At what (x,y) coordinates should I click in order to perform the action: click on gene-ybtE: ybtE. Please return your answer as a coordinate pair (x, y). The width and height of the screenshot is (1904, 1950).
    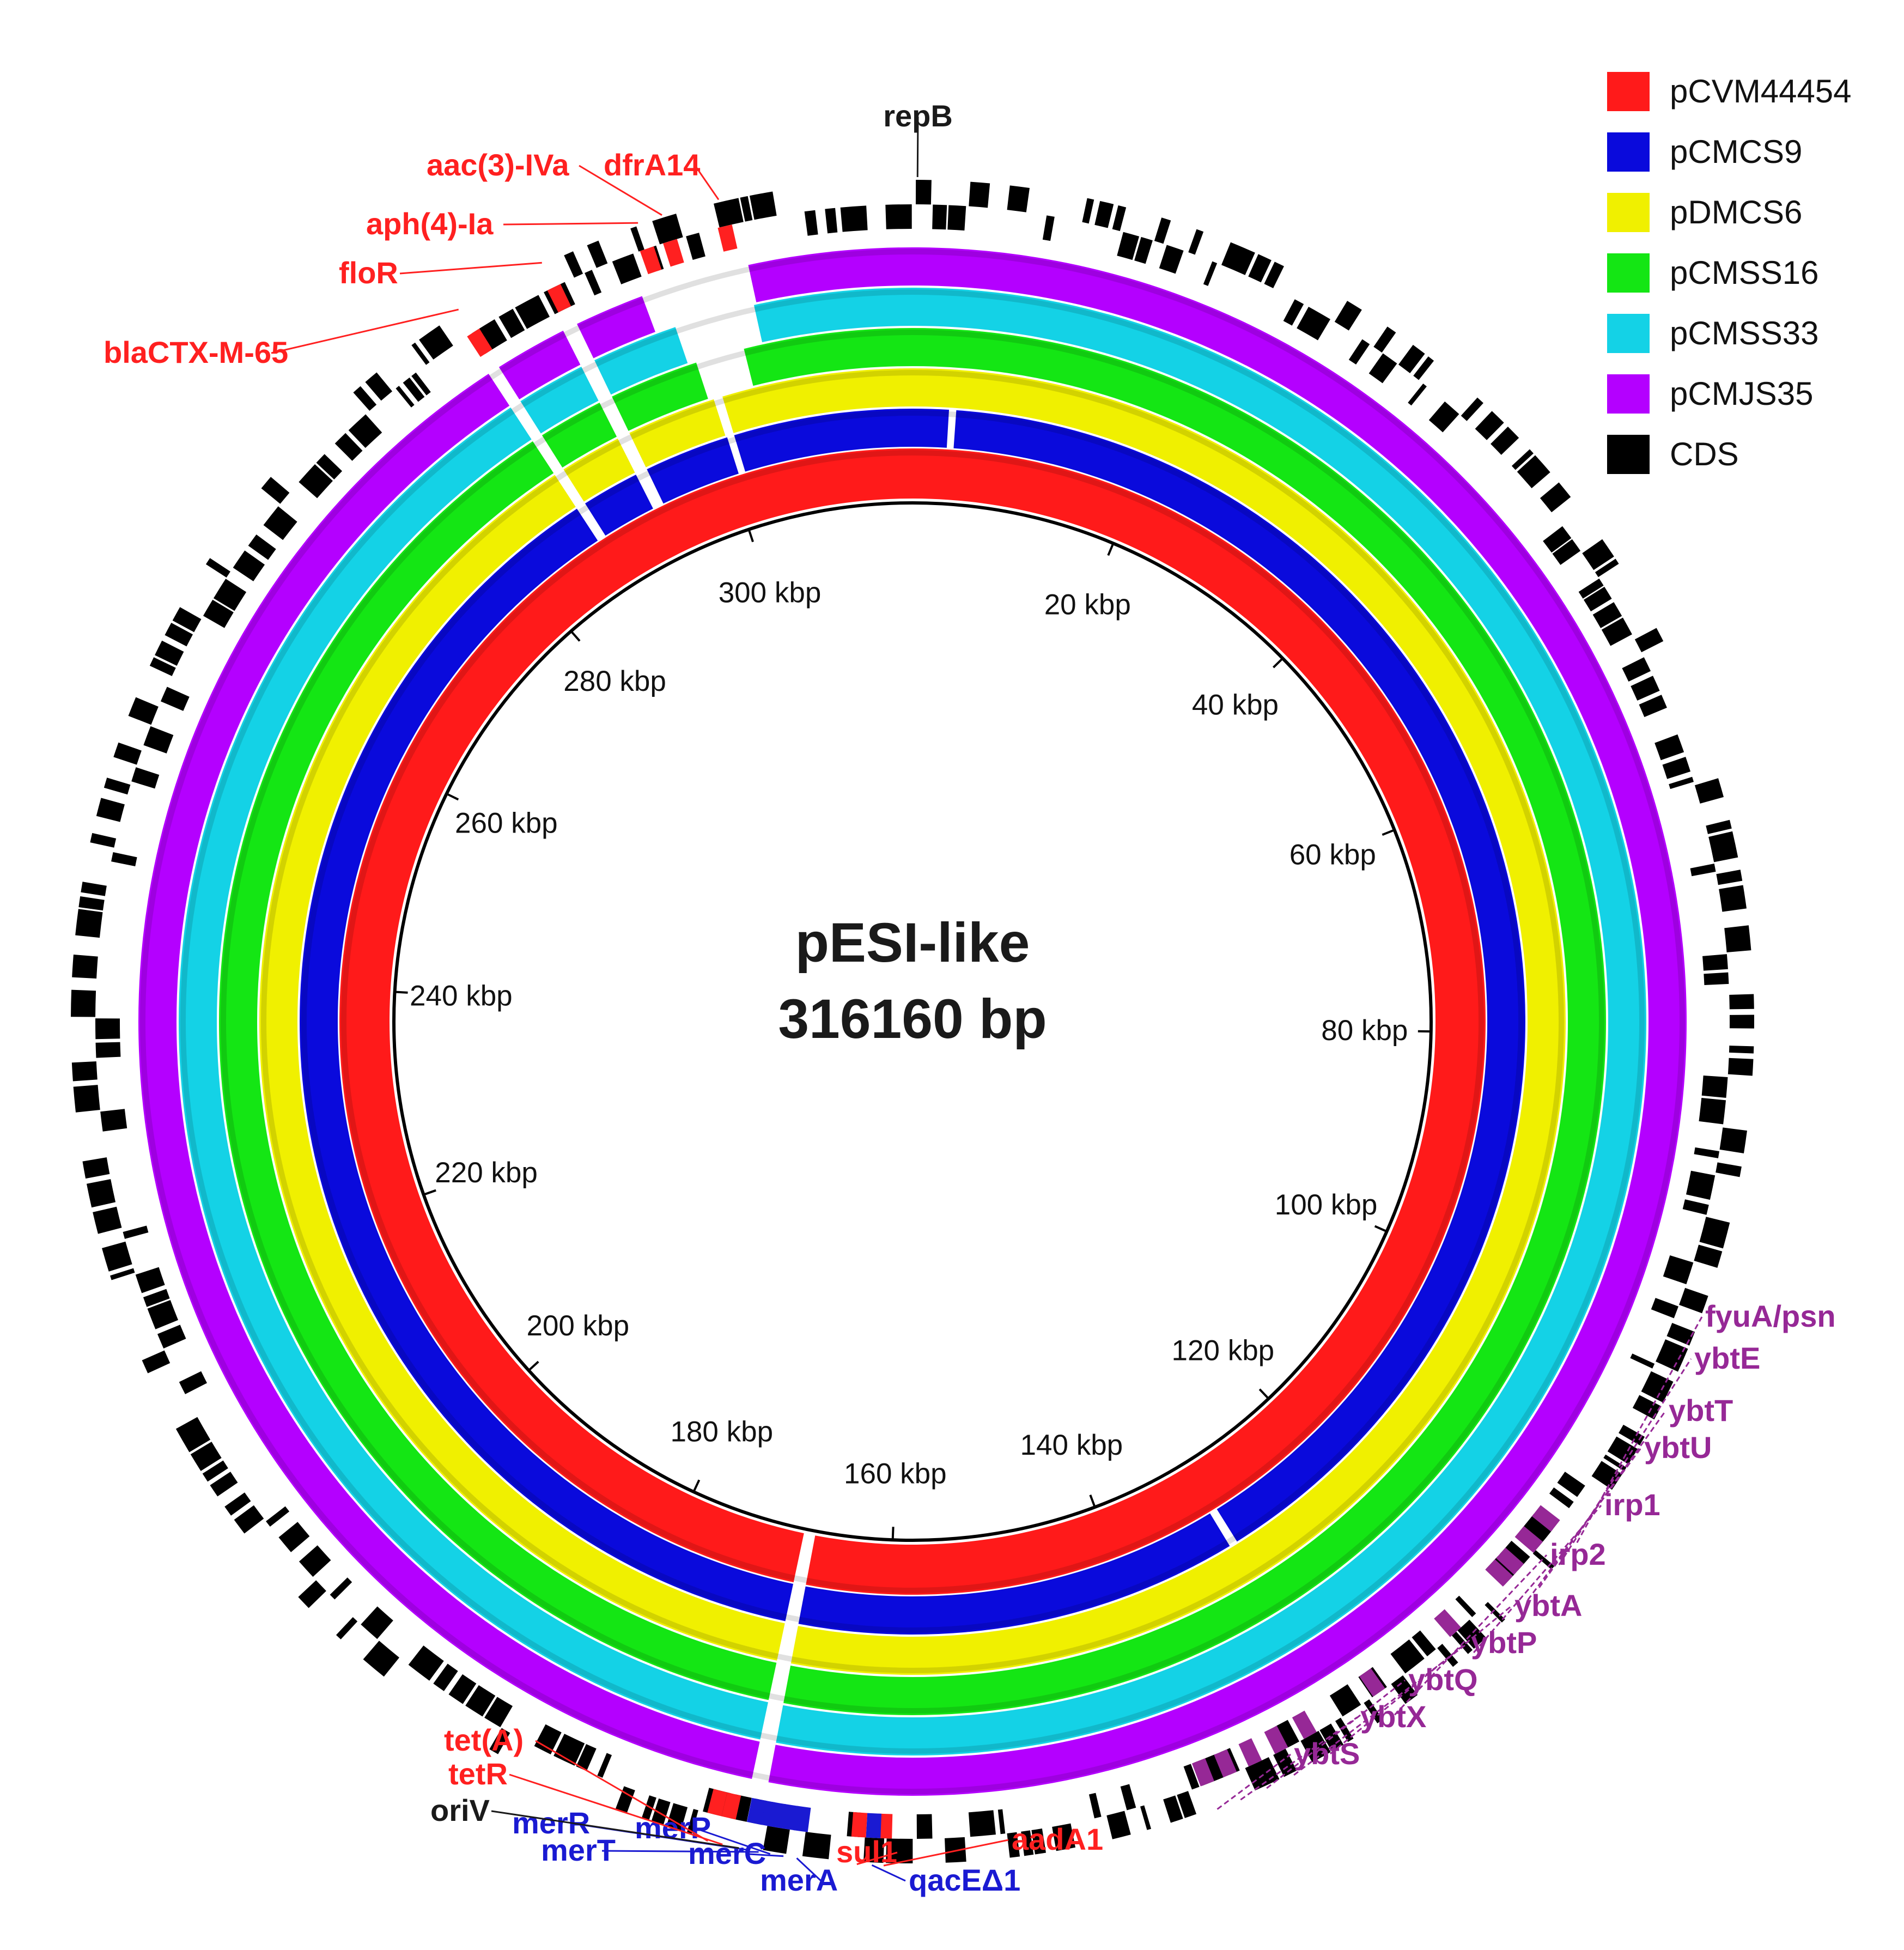
    Looking at the image, I should click on (1637, 1453).